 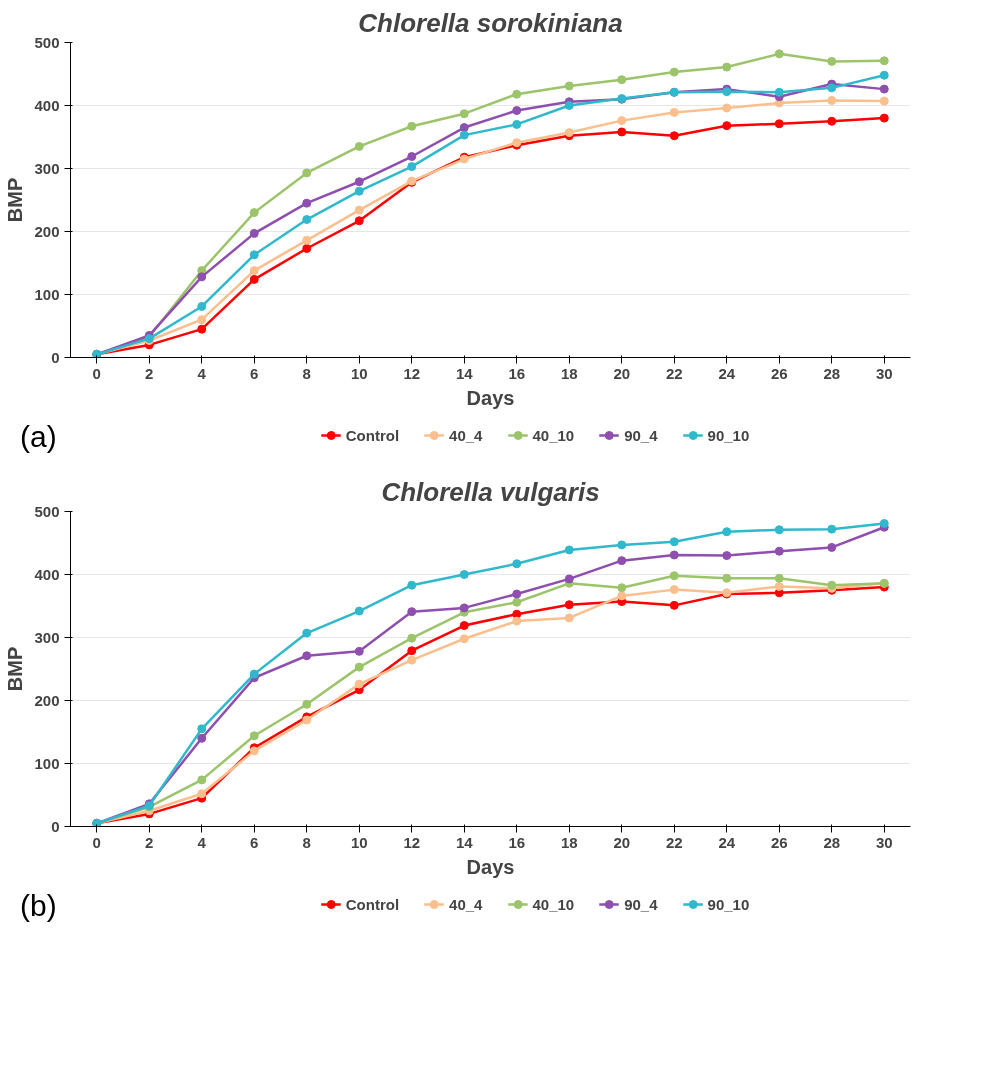 I want to click on x-tick-label: 0, so click(x=96, y=842).